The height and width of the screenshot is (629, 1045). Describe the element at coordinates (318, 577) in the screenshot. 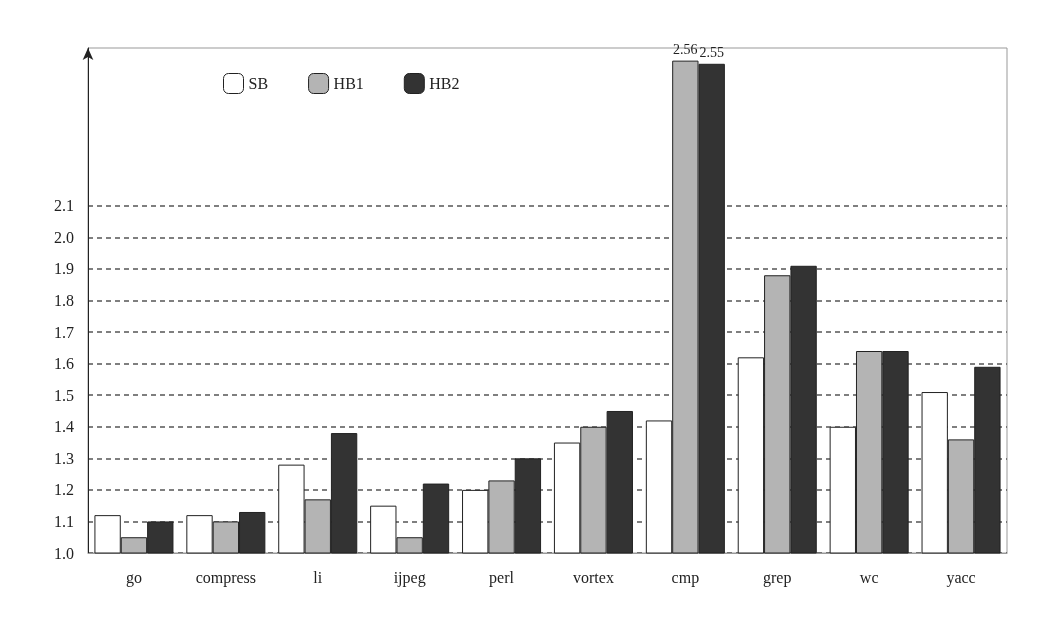

I see `x-tick-label: li` at that location.